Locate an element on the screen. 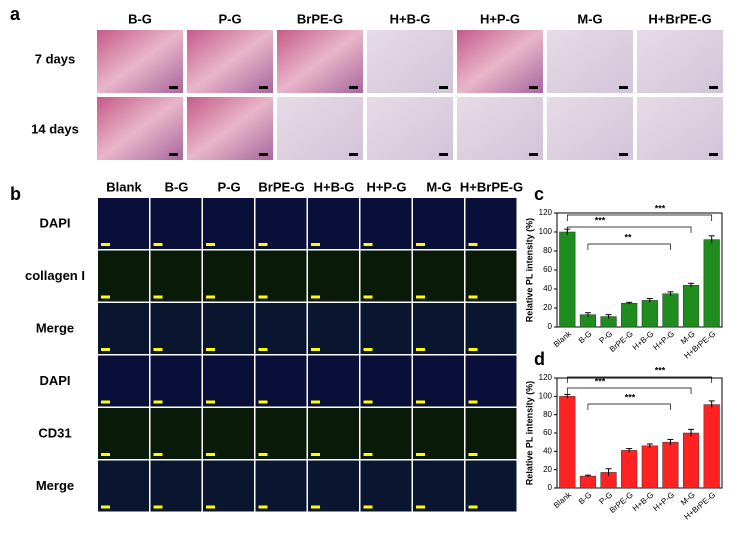 This screenshot has width=745, height=537. x-tick-label: BrPE-G is located at coordinates (621, 341).